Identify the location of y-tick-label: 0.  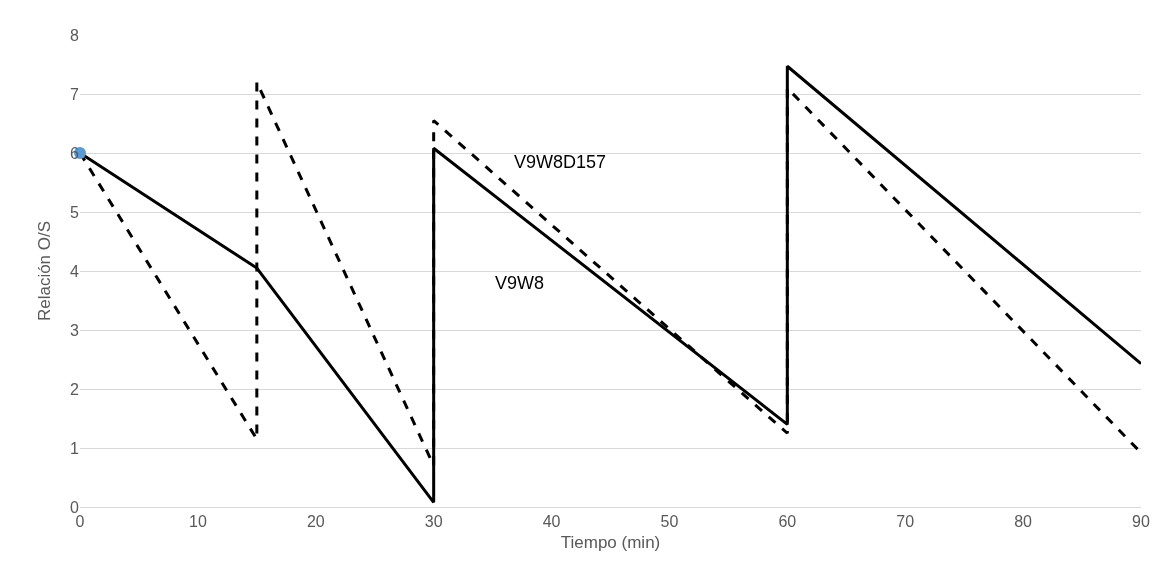
(75, 507).